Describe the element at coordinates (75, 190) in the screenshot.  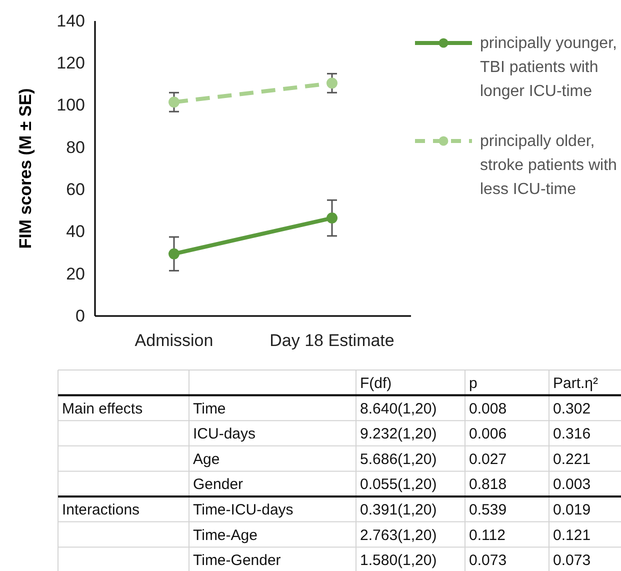
I see `y-tick-label: 60` at that location.